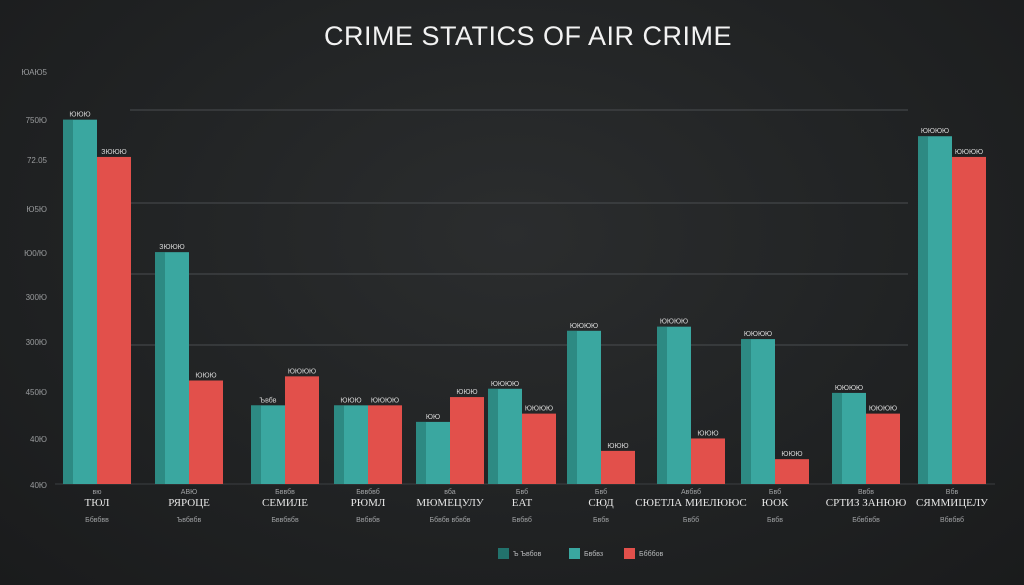 Image resolution: width=1024 pixels, height=585 pixels. What do you see at coordinates (37, 160) in the screenshot?
I see `y-tick-label: 72.05` at bounding box center [37, 160].